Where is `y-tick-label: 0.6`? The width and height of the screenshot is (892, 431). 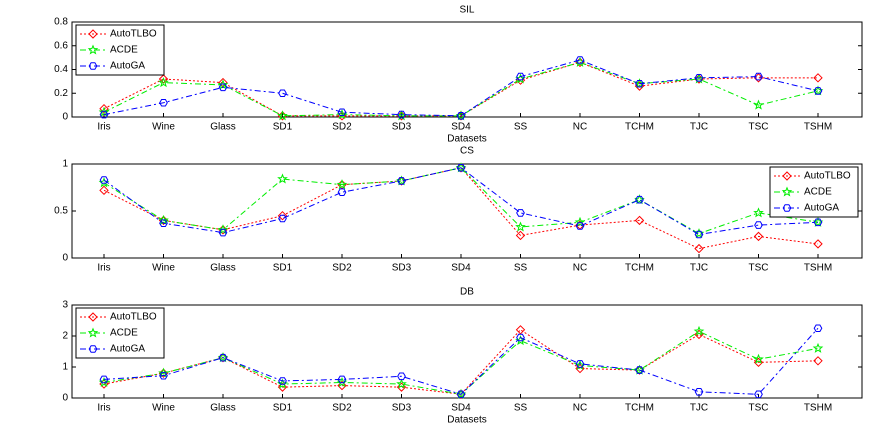 y-tick-label: 0.6 is located at coordinates (61, 45).